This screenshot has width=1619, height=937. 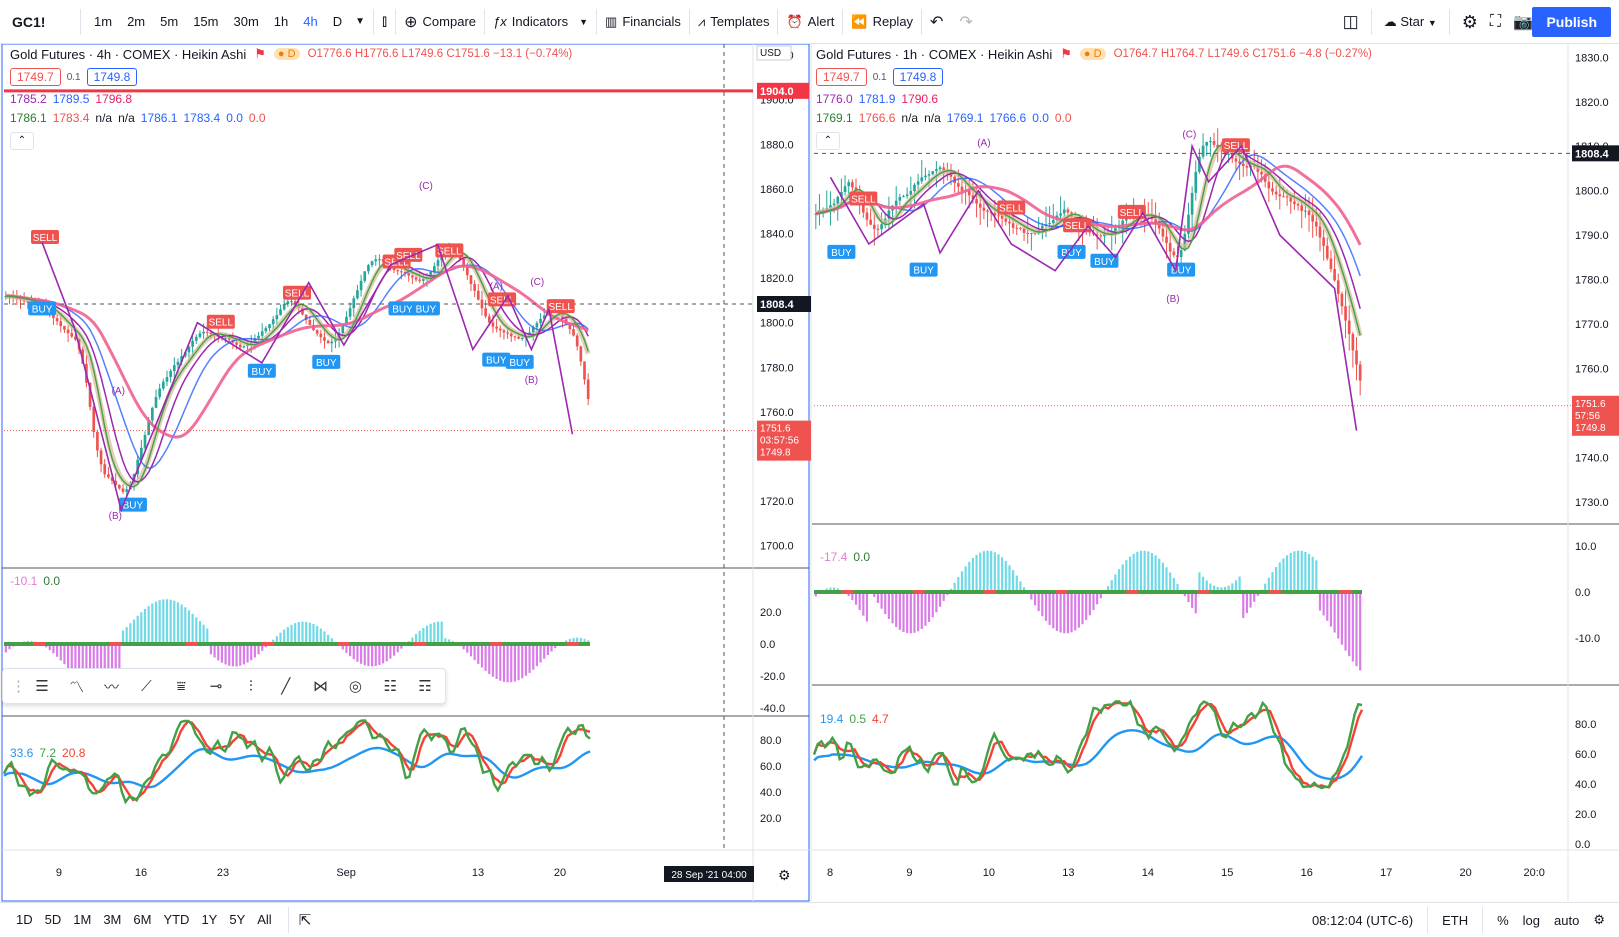 I want to click on stoch-line, so click(x=1088, y=745).